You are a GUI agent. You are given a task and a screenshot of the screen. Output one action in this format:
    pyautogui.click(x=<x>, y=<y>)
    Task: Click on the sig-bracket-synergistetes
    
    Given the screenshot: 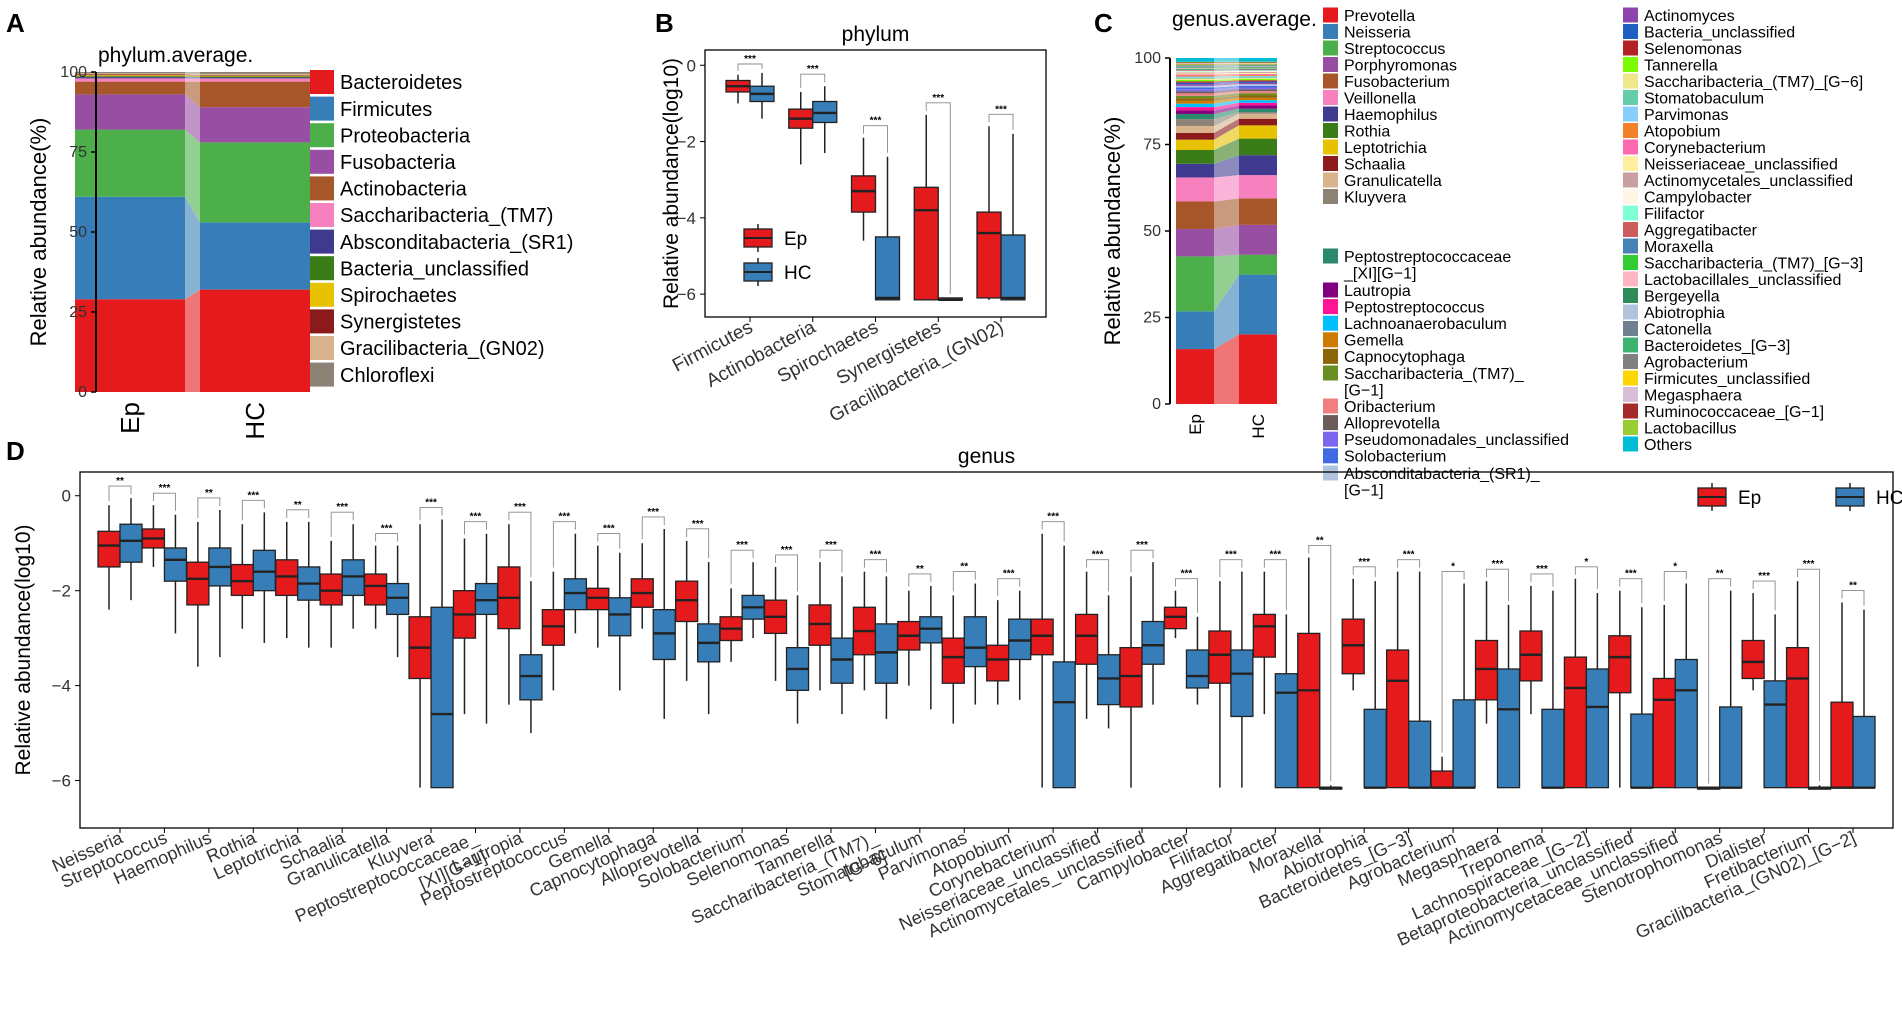 What is the action you would take?
    pyautogui.click(x=938, y=198)
    